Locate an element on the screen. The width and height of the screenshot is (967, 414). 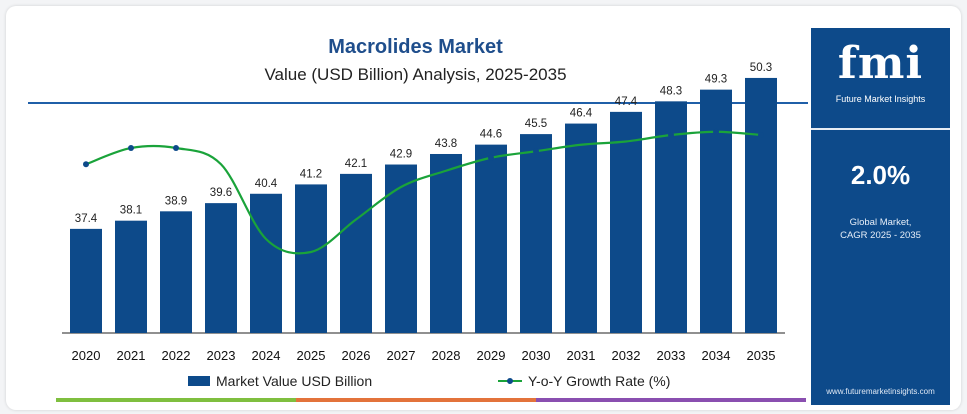
data-label-2032: 47.4 is located at coordinates (626, 102).